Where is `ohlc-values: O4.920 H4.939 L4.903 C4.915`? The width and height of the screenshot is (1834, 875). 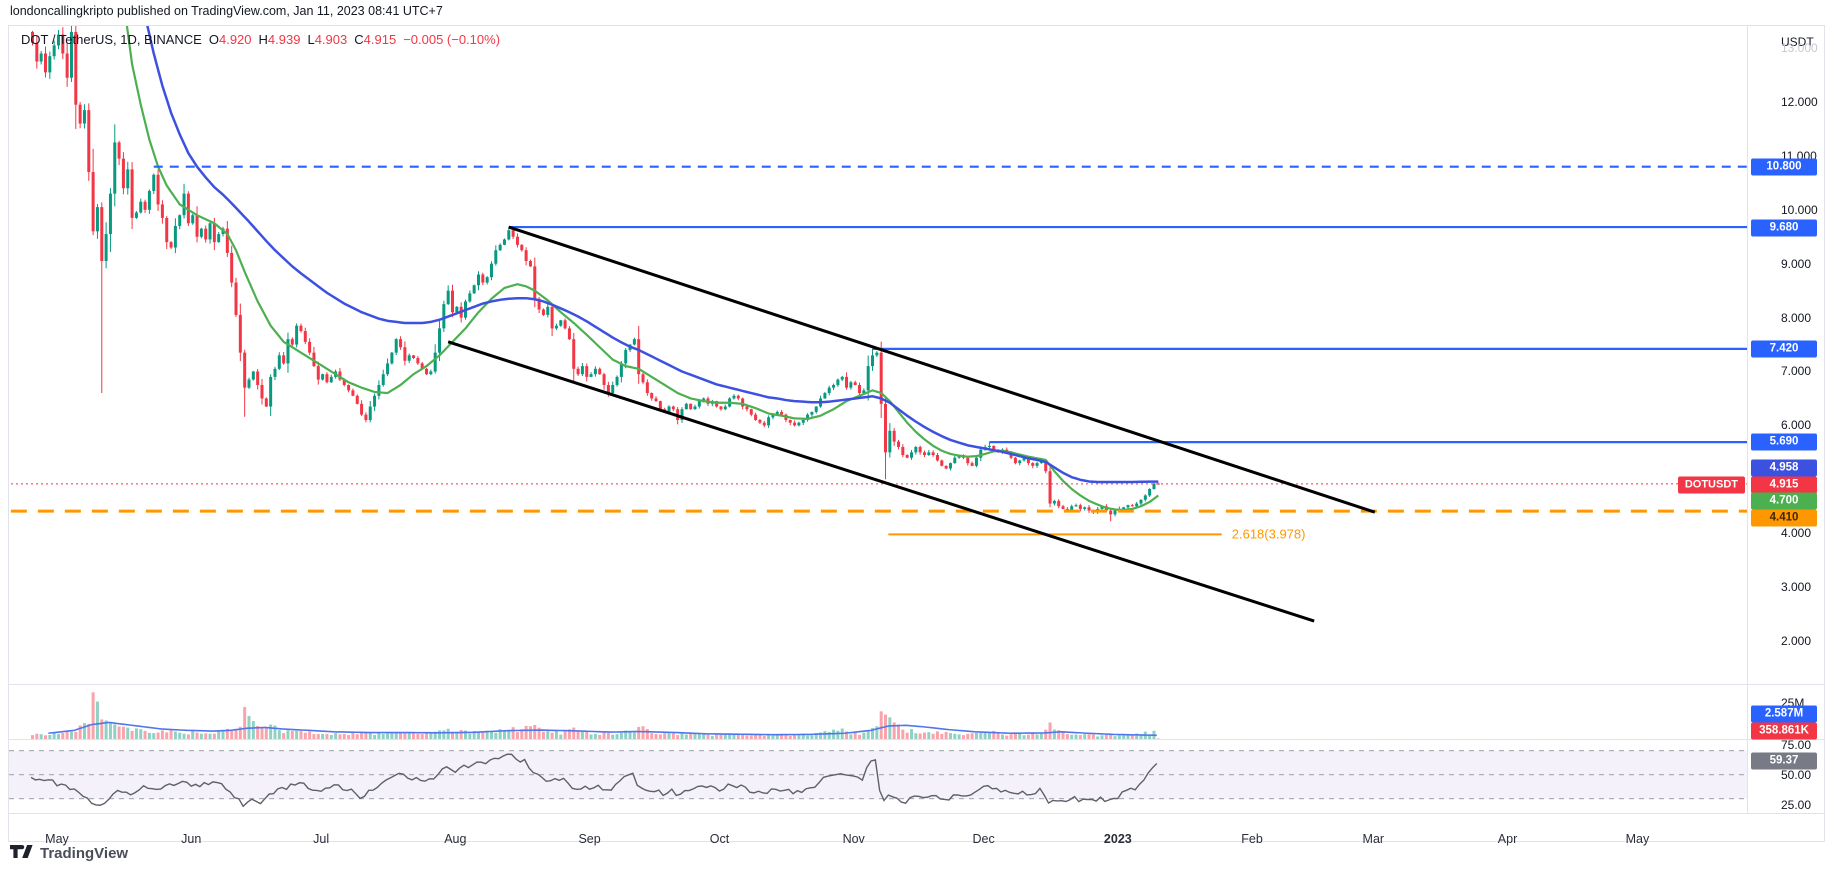 ohlc-values: O4.920 H4.939 L4.903 C4.915 is located at coordinates (299, 39).